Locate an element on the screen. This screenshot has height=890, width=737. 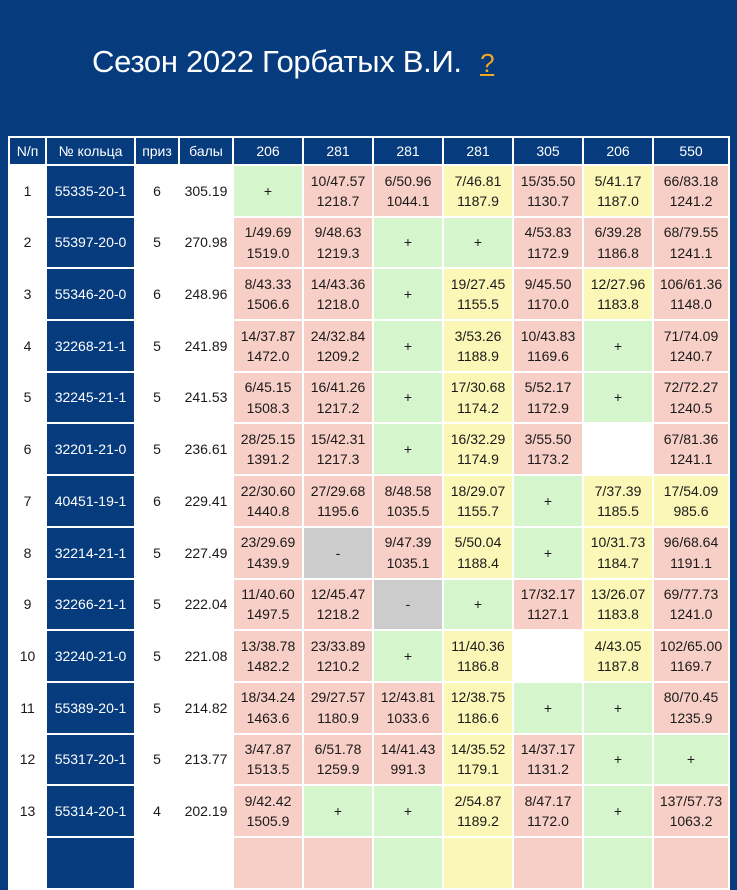
race-result-cell: 12/38.75 1186.6 is located at coordinates (478, 707).